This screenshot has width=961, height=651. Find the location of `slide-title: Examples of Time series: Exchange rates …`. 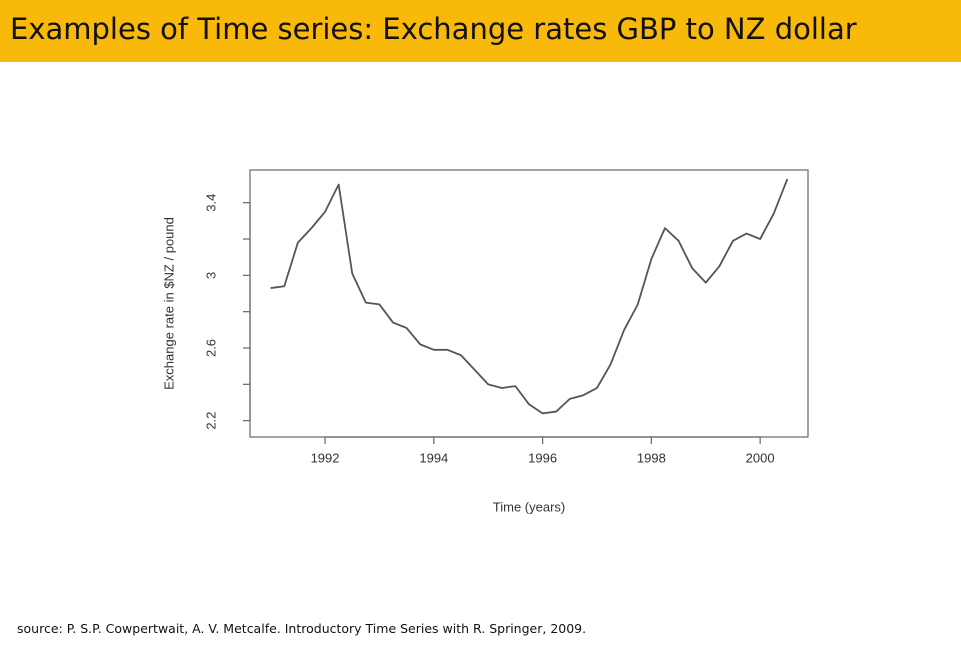

slide-title: Examples of Time series: Exchange rates … is located at coordinates (433, 29).